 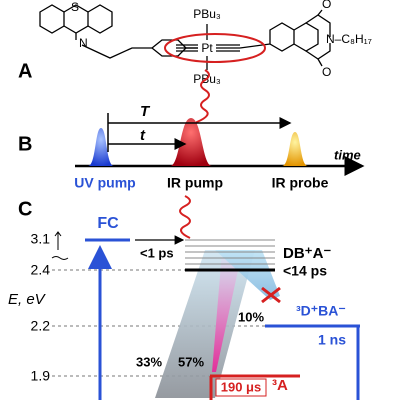 I want to click on db-time: <14 ps, so click(x=305, y=271).